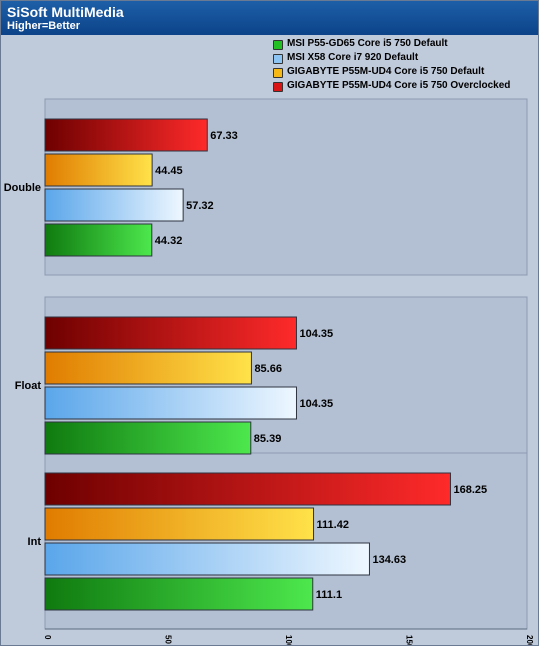 Image resolution: width=539 pixels, height=646 pixels. I want to click on x-tick-label: 200, so click(529, 640).